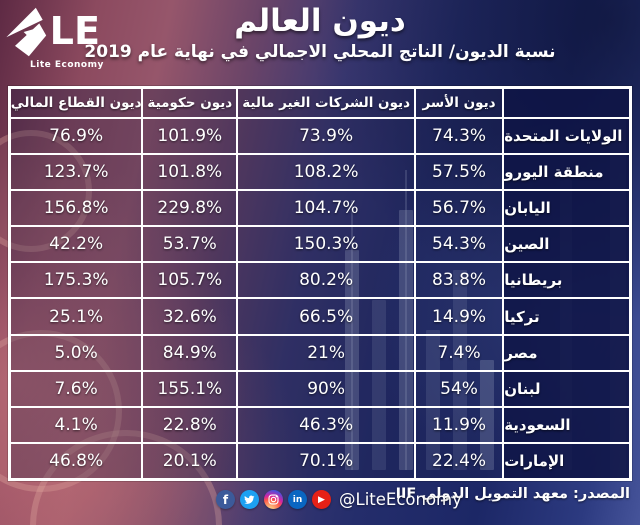 The width and height of the screenshot is (640, 525). I want to click on table-row: 46.8% 20.1% 70.1% 22.4% الإمارات, so click(320, 460).